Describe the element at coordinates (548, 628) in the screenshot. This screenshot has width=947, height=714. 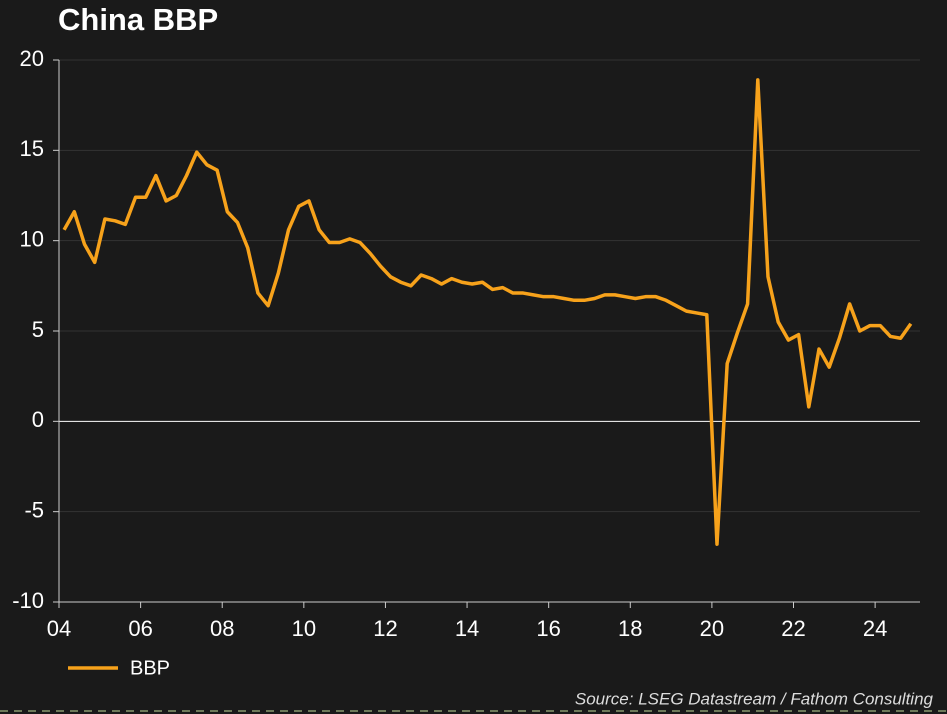
I see `x-tick-label: 16` at that location.